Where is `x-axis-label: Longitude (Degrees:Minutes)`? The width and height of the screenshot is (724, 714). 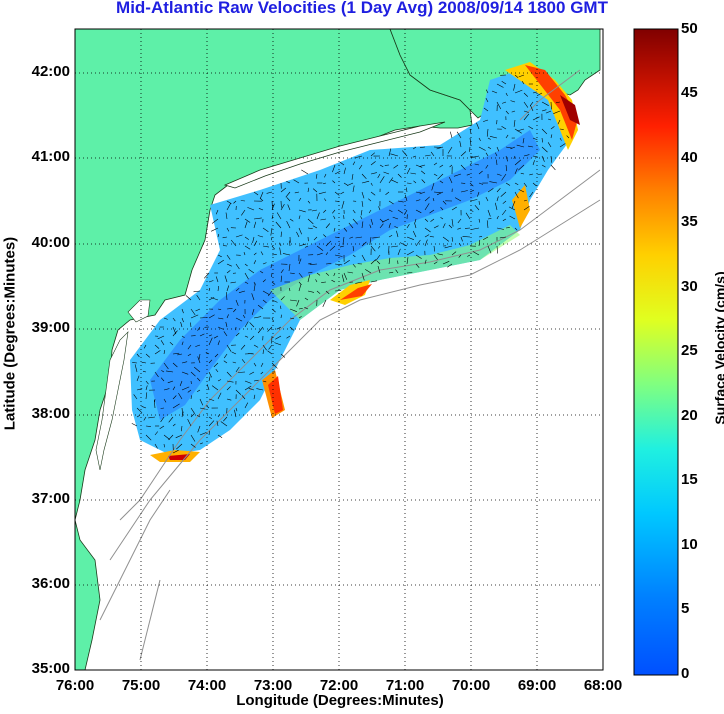 x-axis-label: Longitude (Degrees:Minutes) is located at coordinates (340, 700).